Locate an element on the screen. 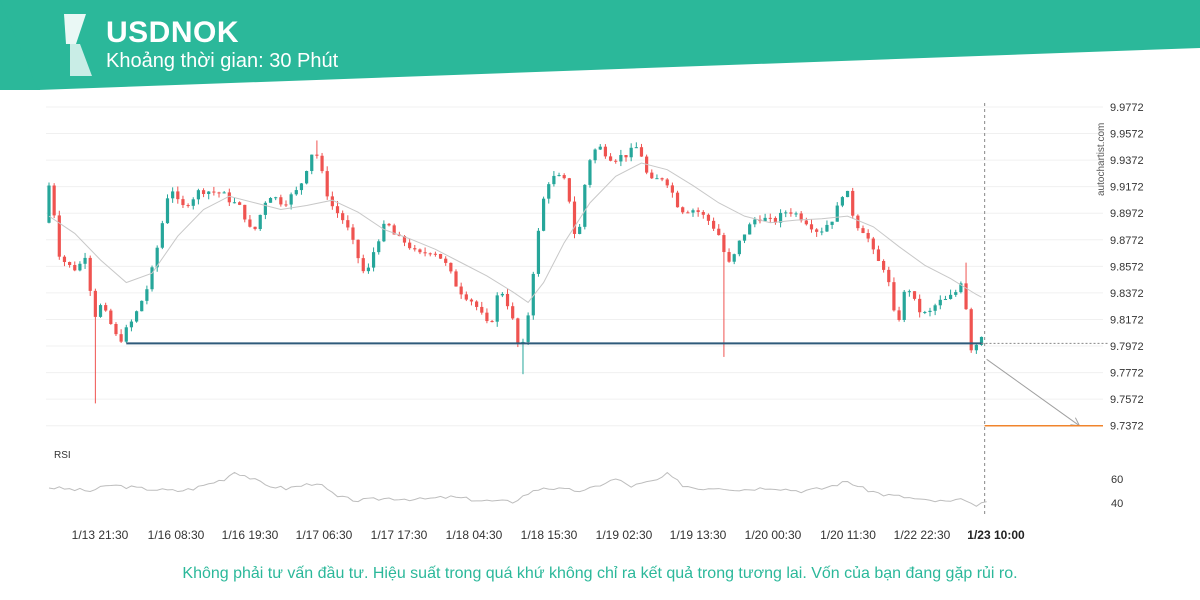  x-tick-label: 1/17 17:30 is located at coordinates (399, 535).